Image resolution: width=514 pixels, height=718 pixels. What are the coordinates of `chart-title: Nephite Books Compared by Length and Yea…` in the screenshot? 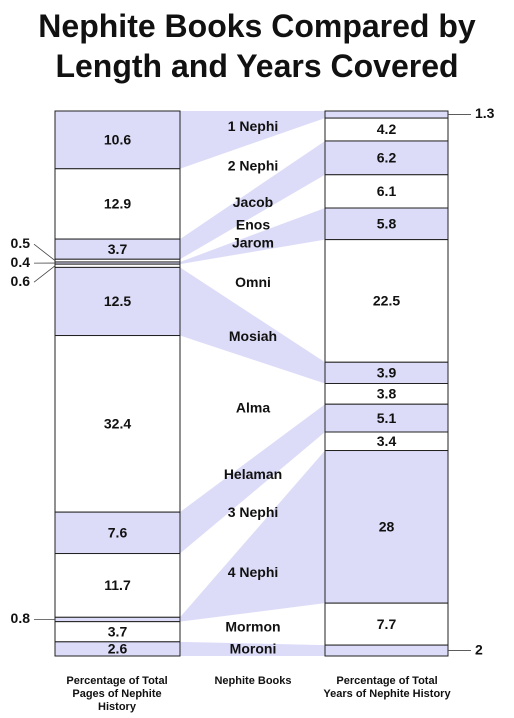 It's located at (257, 46).